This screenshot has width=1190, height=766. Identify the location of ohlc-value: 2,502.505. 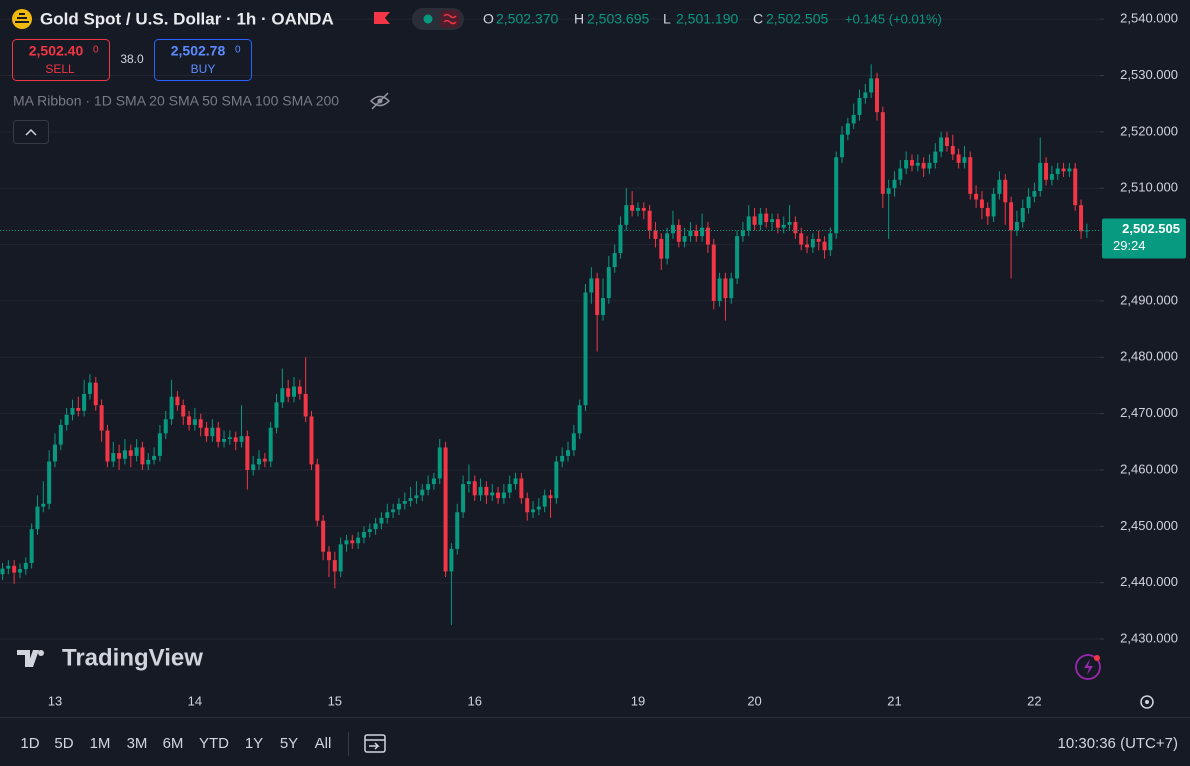
(797, 19).